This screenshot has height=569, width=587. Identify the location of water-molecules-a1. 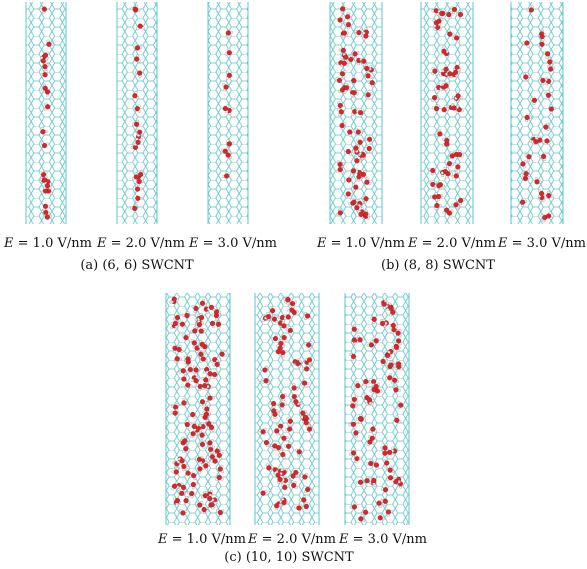
(46, 113).